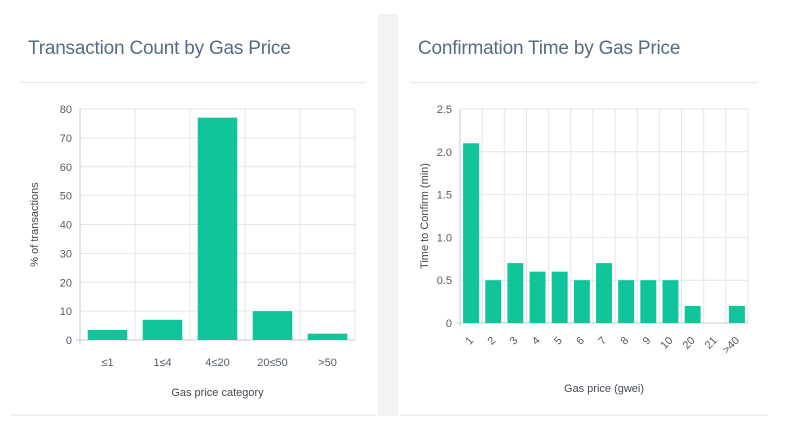 The height and width of the screenshot is (429, 798). What do you see at coordinates (536, 341) in the screenshot?
I see `right-x-tick-label: 4` at bounding box center [536, 341].